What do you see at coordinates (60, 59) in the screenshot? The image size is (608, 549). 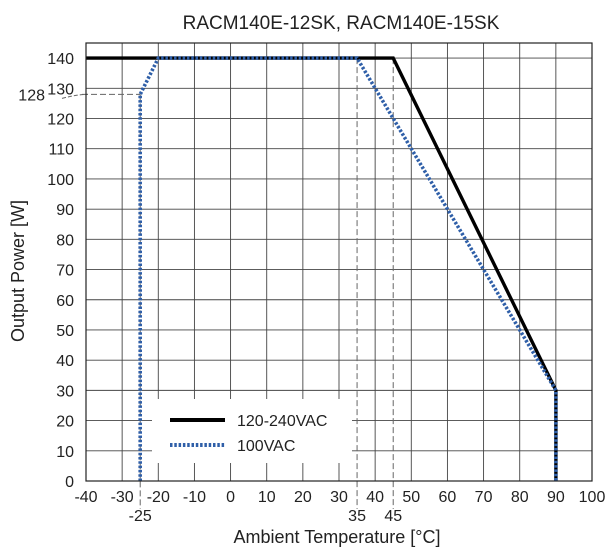 I see `y-tick-label-140: 140` at bounding box center [60, 59].